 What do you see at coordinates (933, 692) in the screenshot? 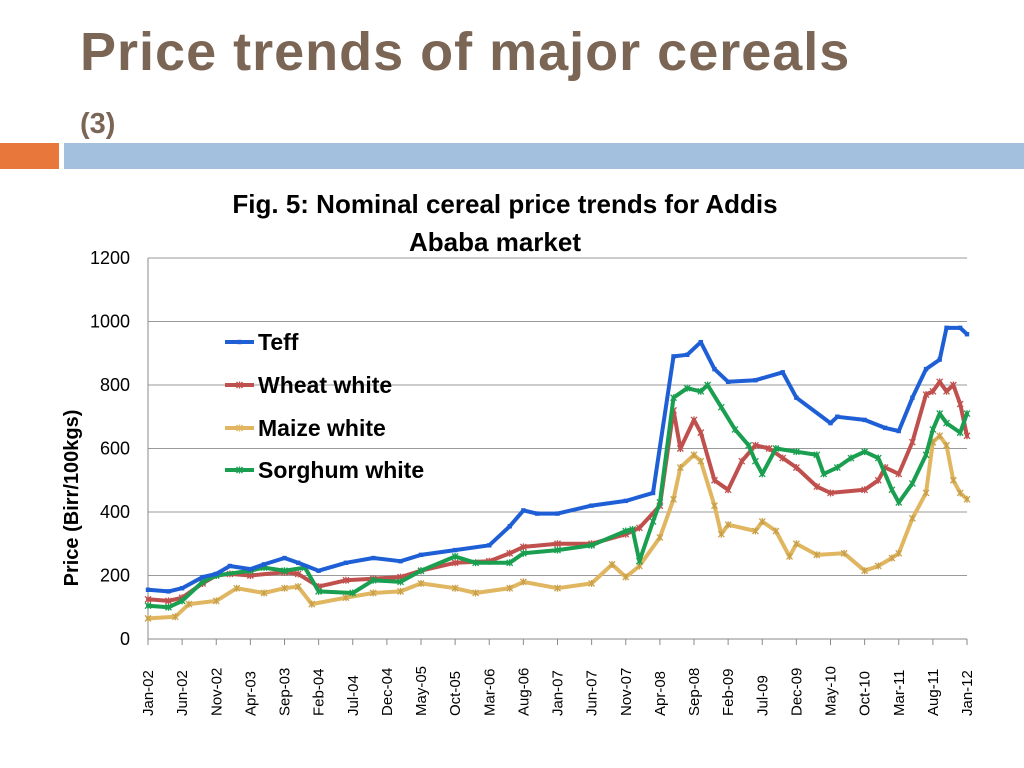
I see `x-tick-label: Aug-11` at bounding box center [933, 692].